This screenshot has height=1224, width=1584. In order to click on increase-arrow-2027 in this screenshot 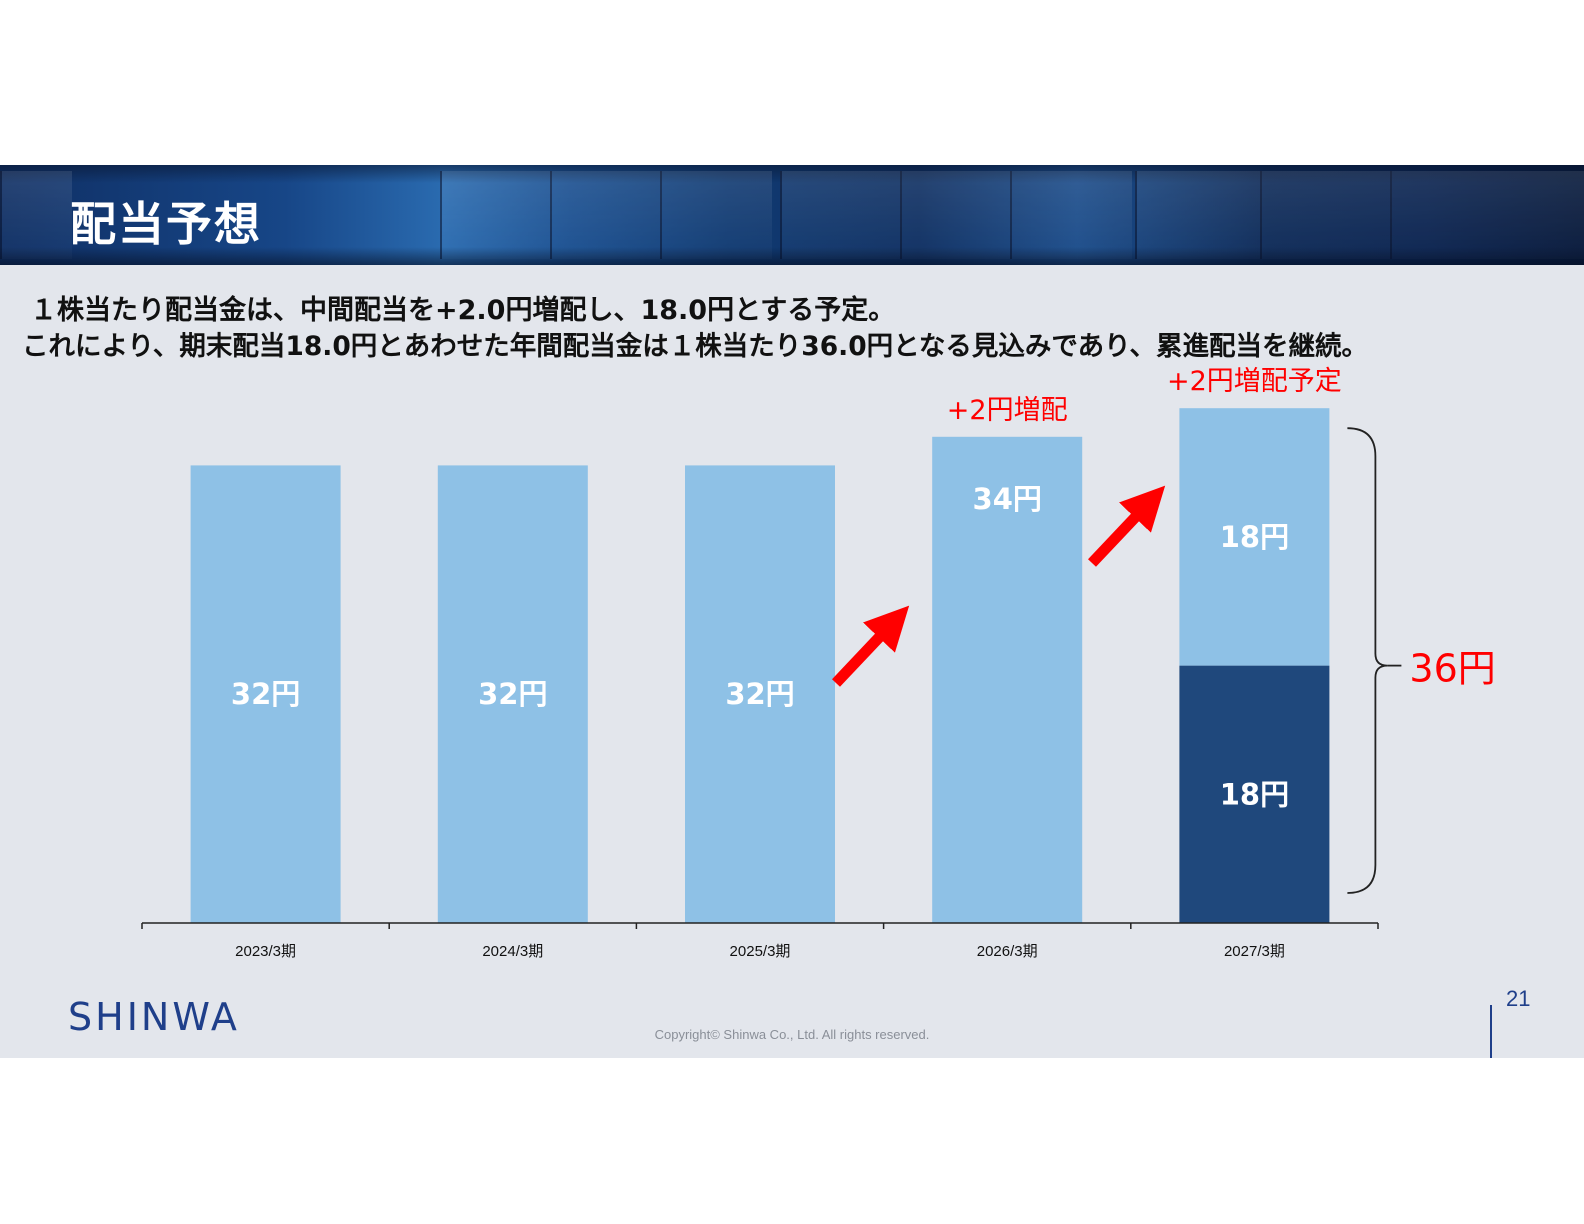, I will do `click(1127, 526)`.